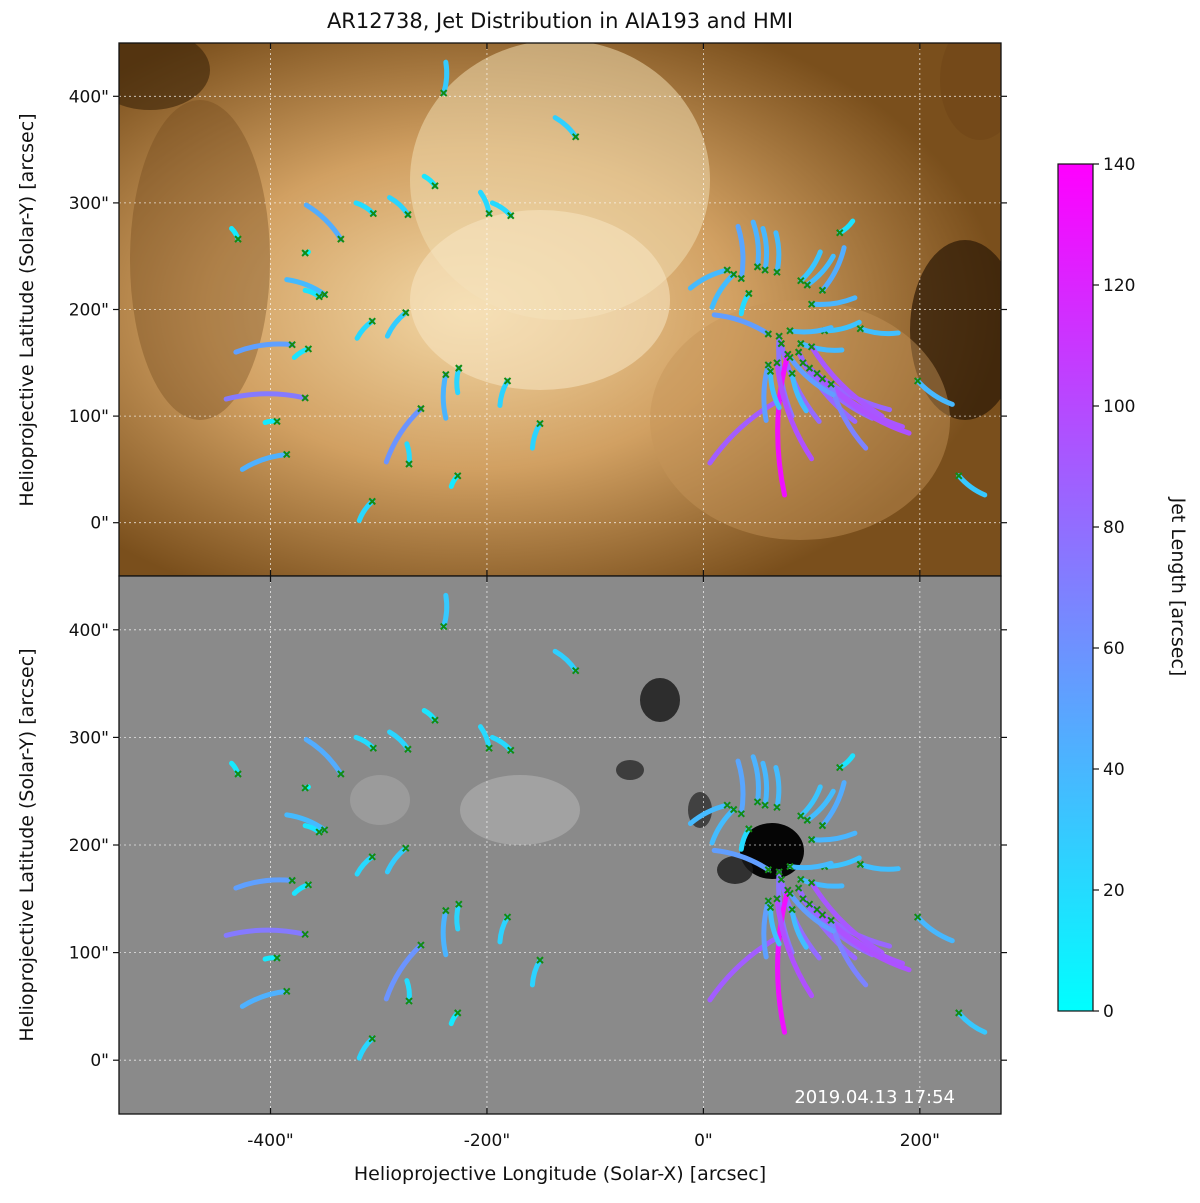 The height and width of the screenshot is (1203, 1200). I want to click on y-tick-label-bottom: 400", so click(89, 631).